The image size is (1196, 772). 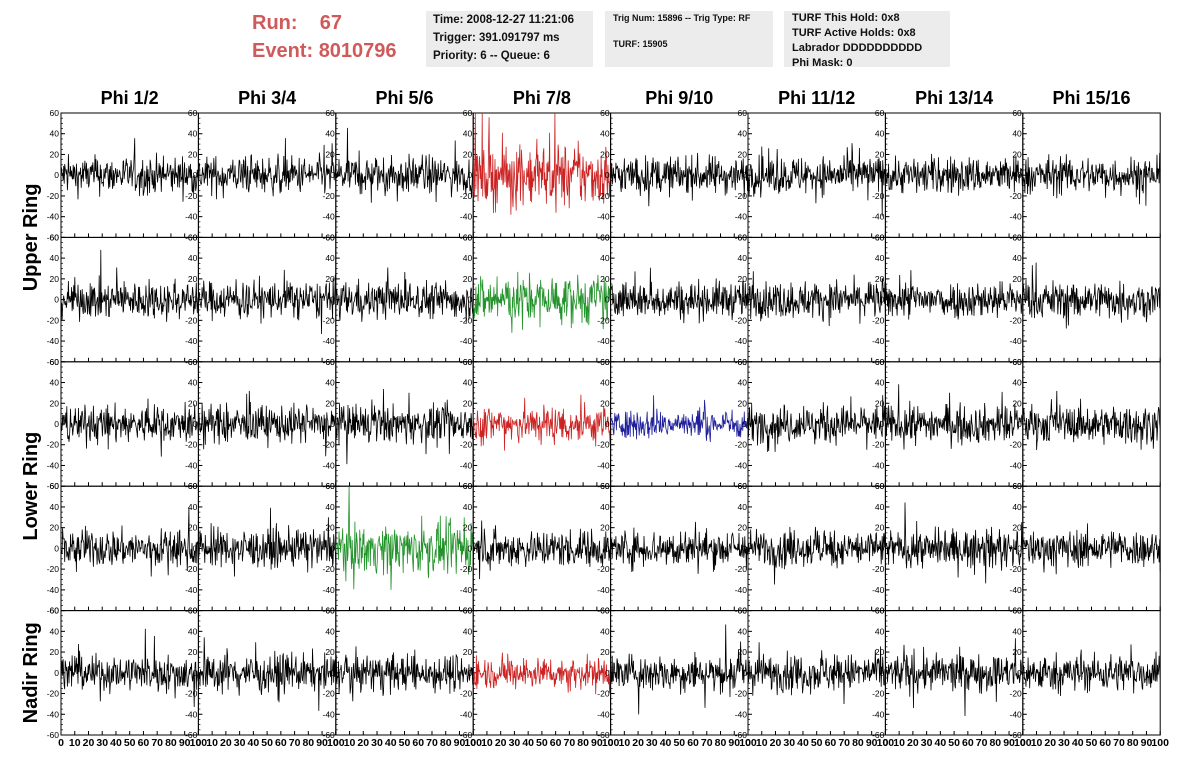 I want to click on event-label: Event:, so click(x=283, y=51).